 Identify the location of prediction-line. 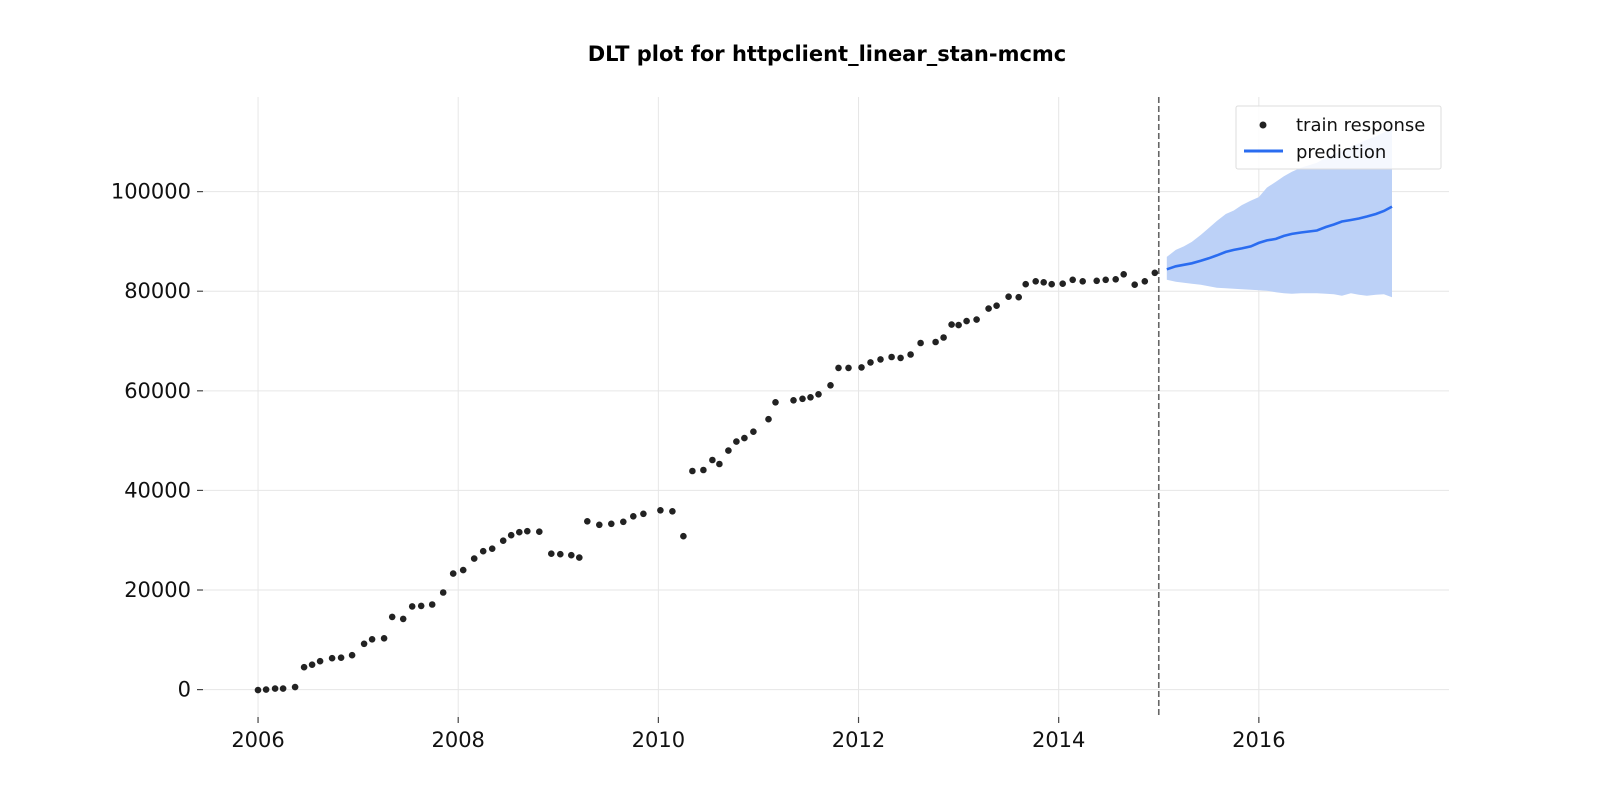
(1279, 238).